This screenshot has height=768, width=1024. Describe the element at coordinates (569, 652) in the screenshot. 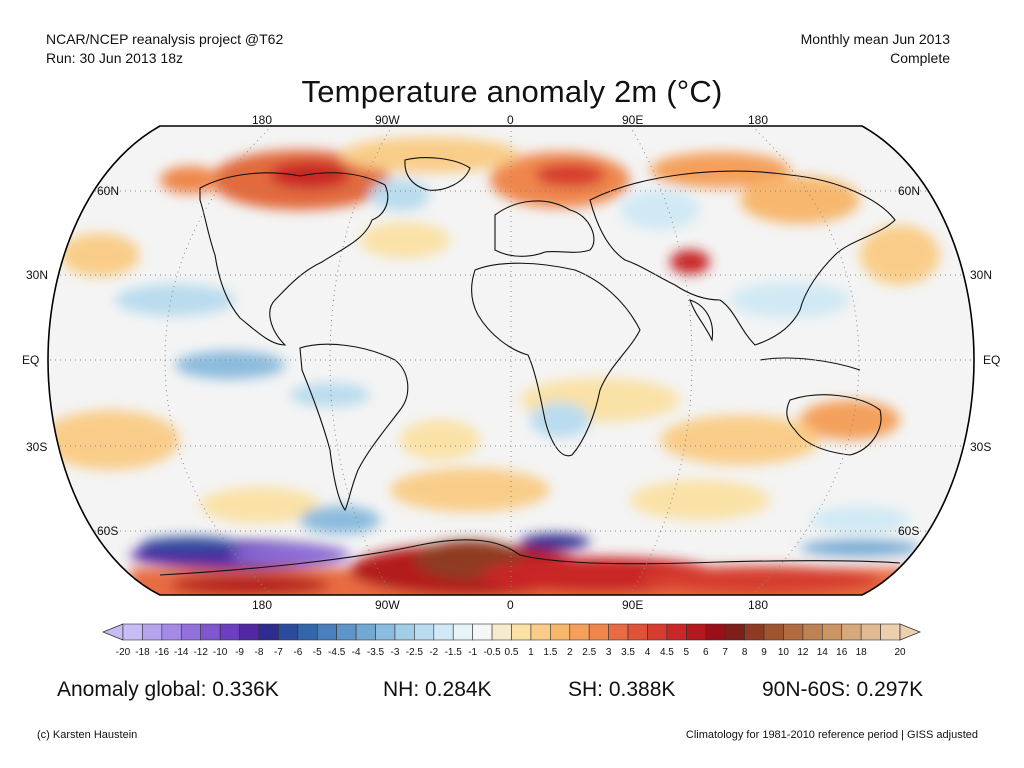

I see `colorbar-tick-label: 2` at that location.